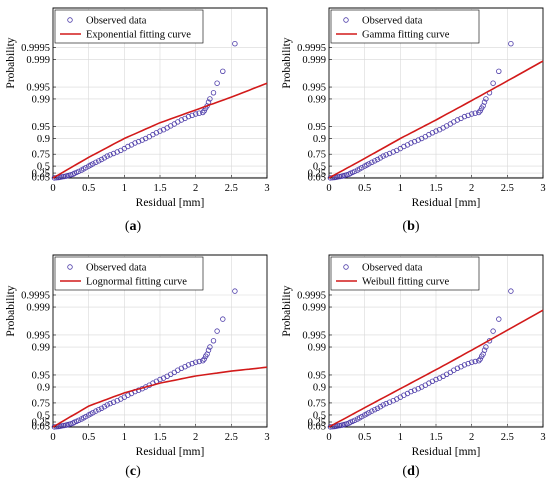 Image resolution: width=550 pixels, height=484 pixels. Describe the element at coordinates (317, 127) in the screenshot. I see `y-tick-label: 0.95` at that location.